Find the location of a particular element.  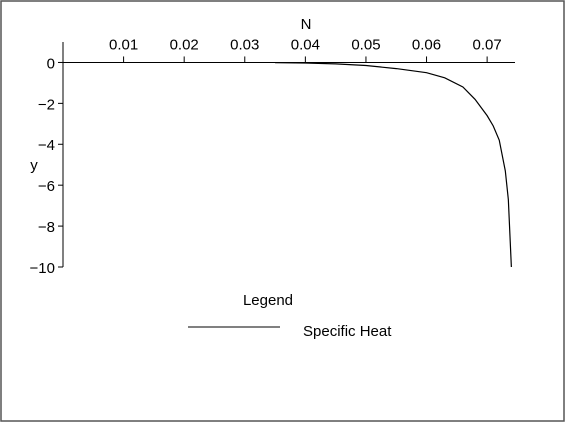

y-tick-label: −4 is located at coordinates (46, 145).